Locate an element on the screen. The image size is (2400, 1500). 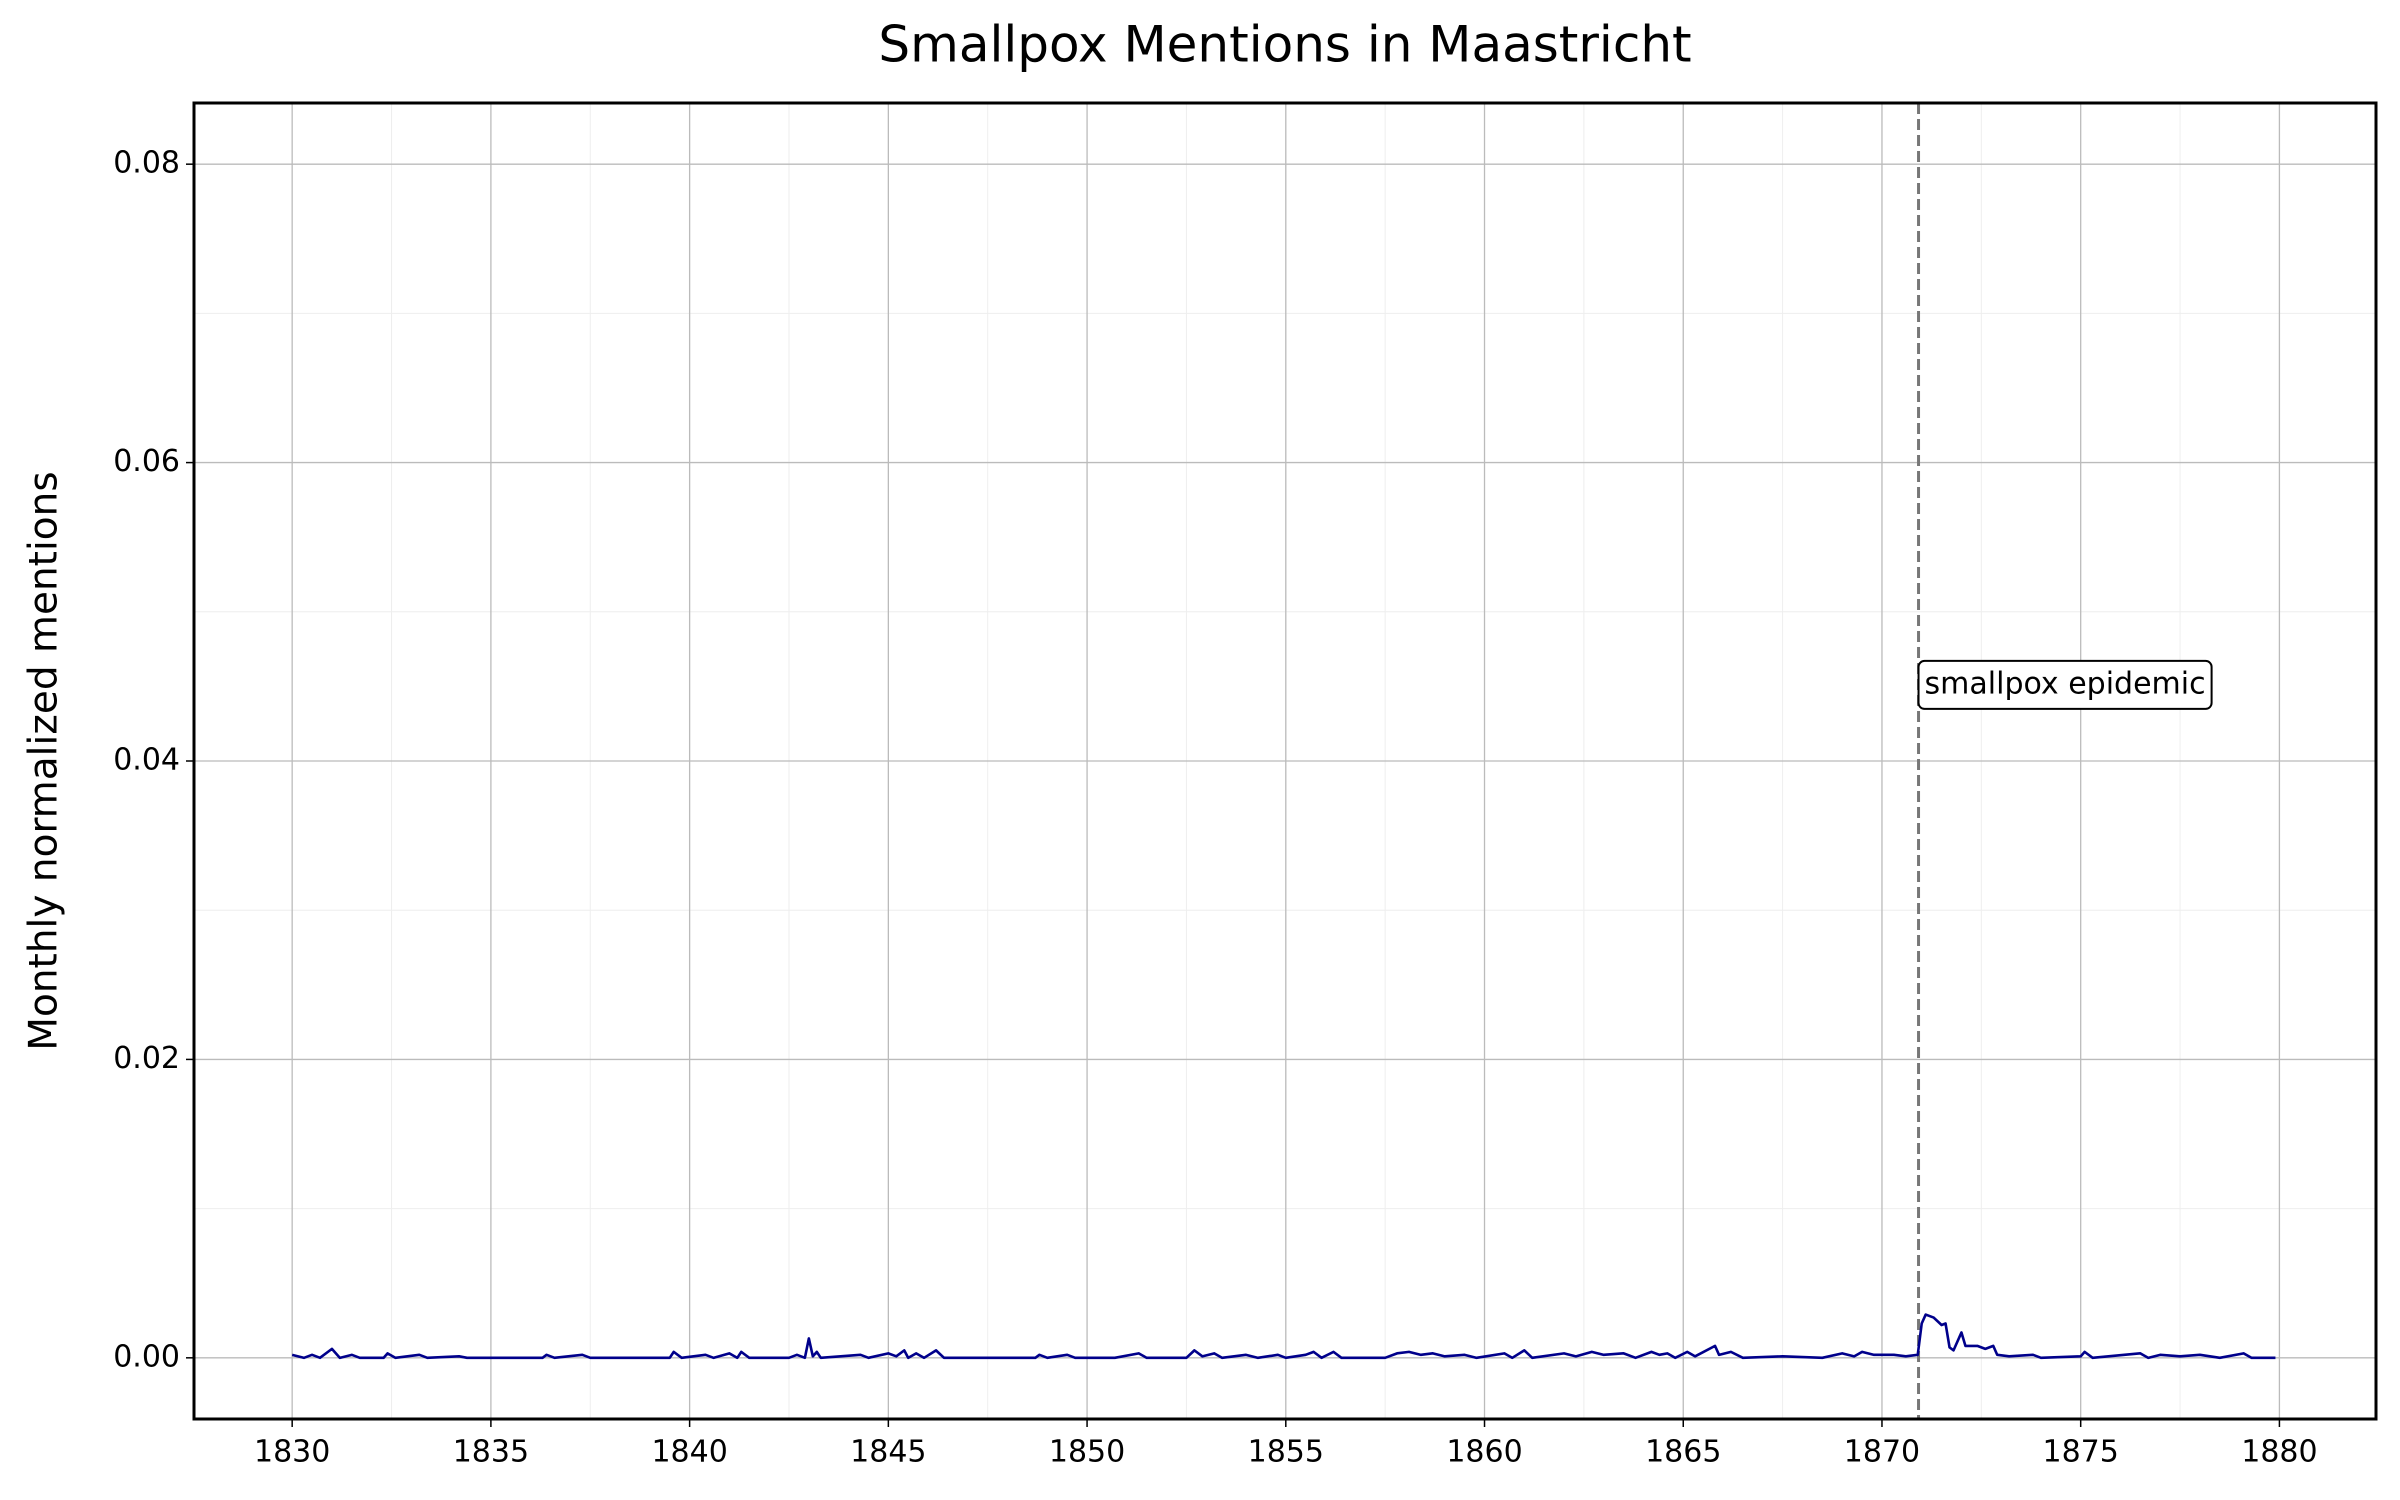
y-tick-label: 0.06 is located at coordinates (146, 461).